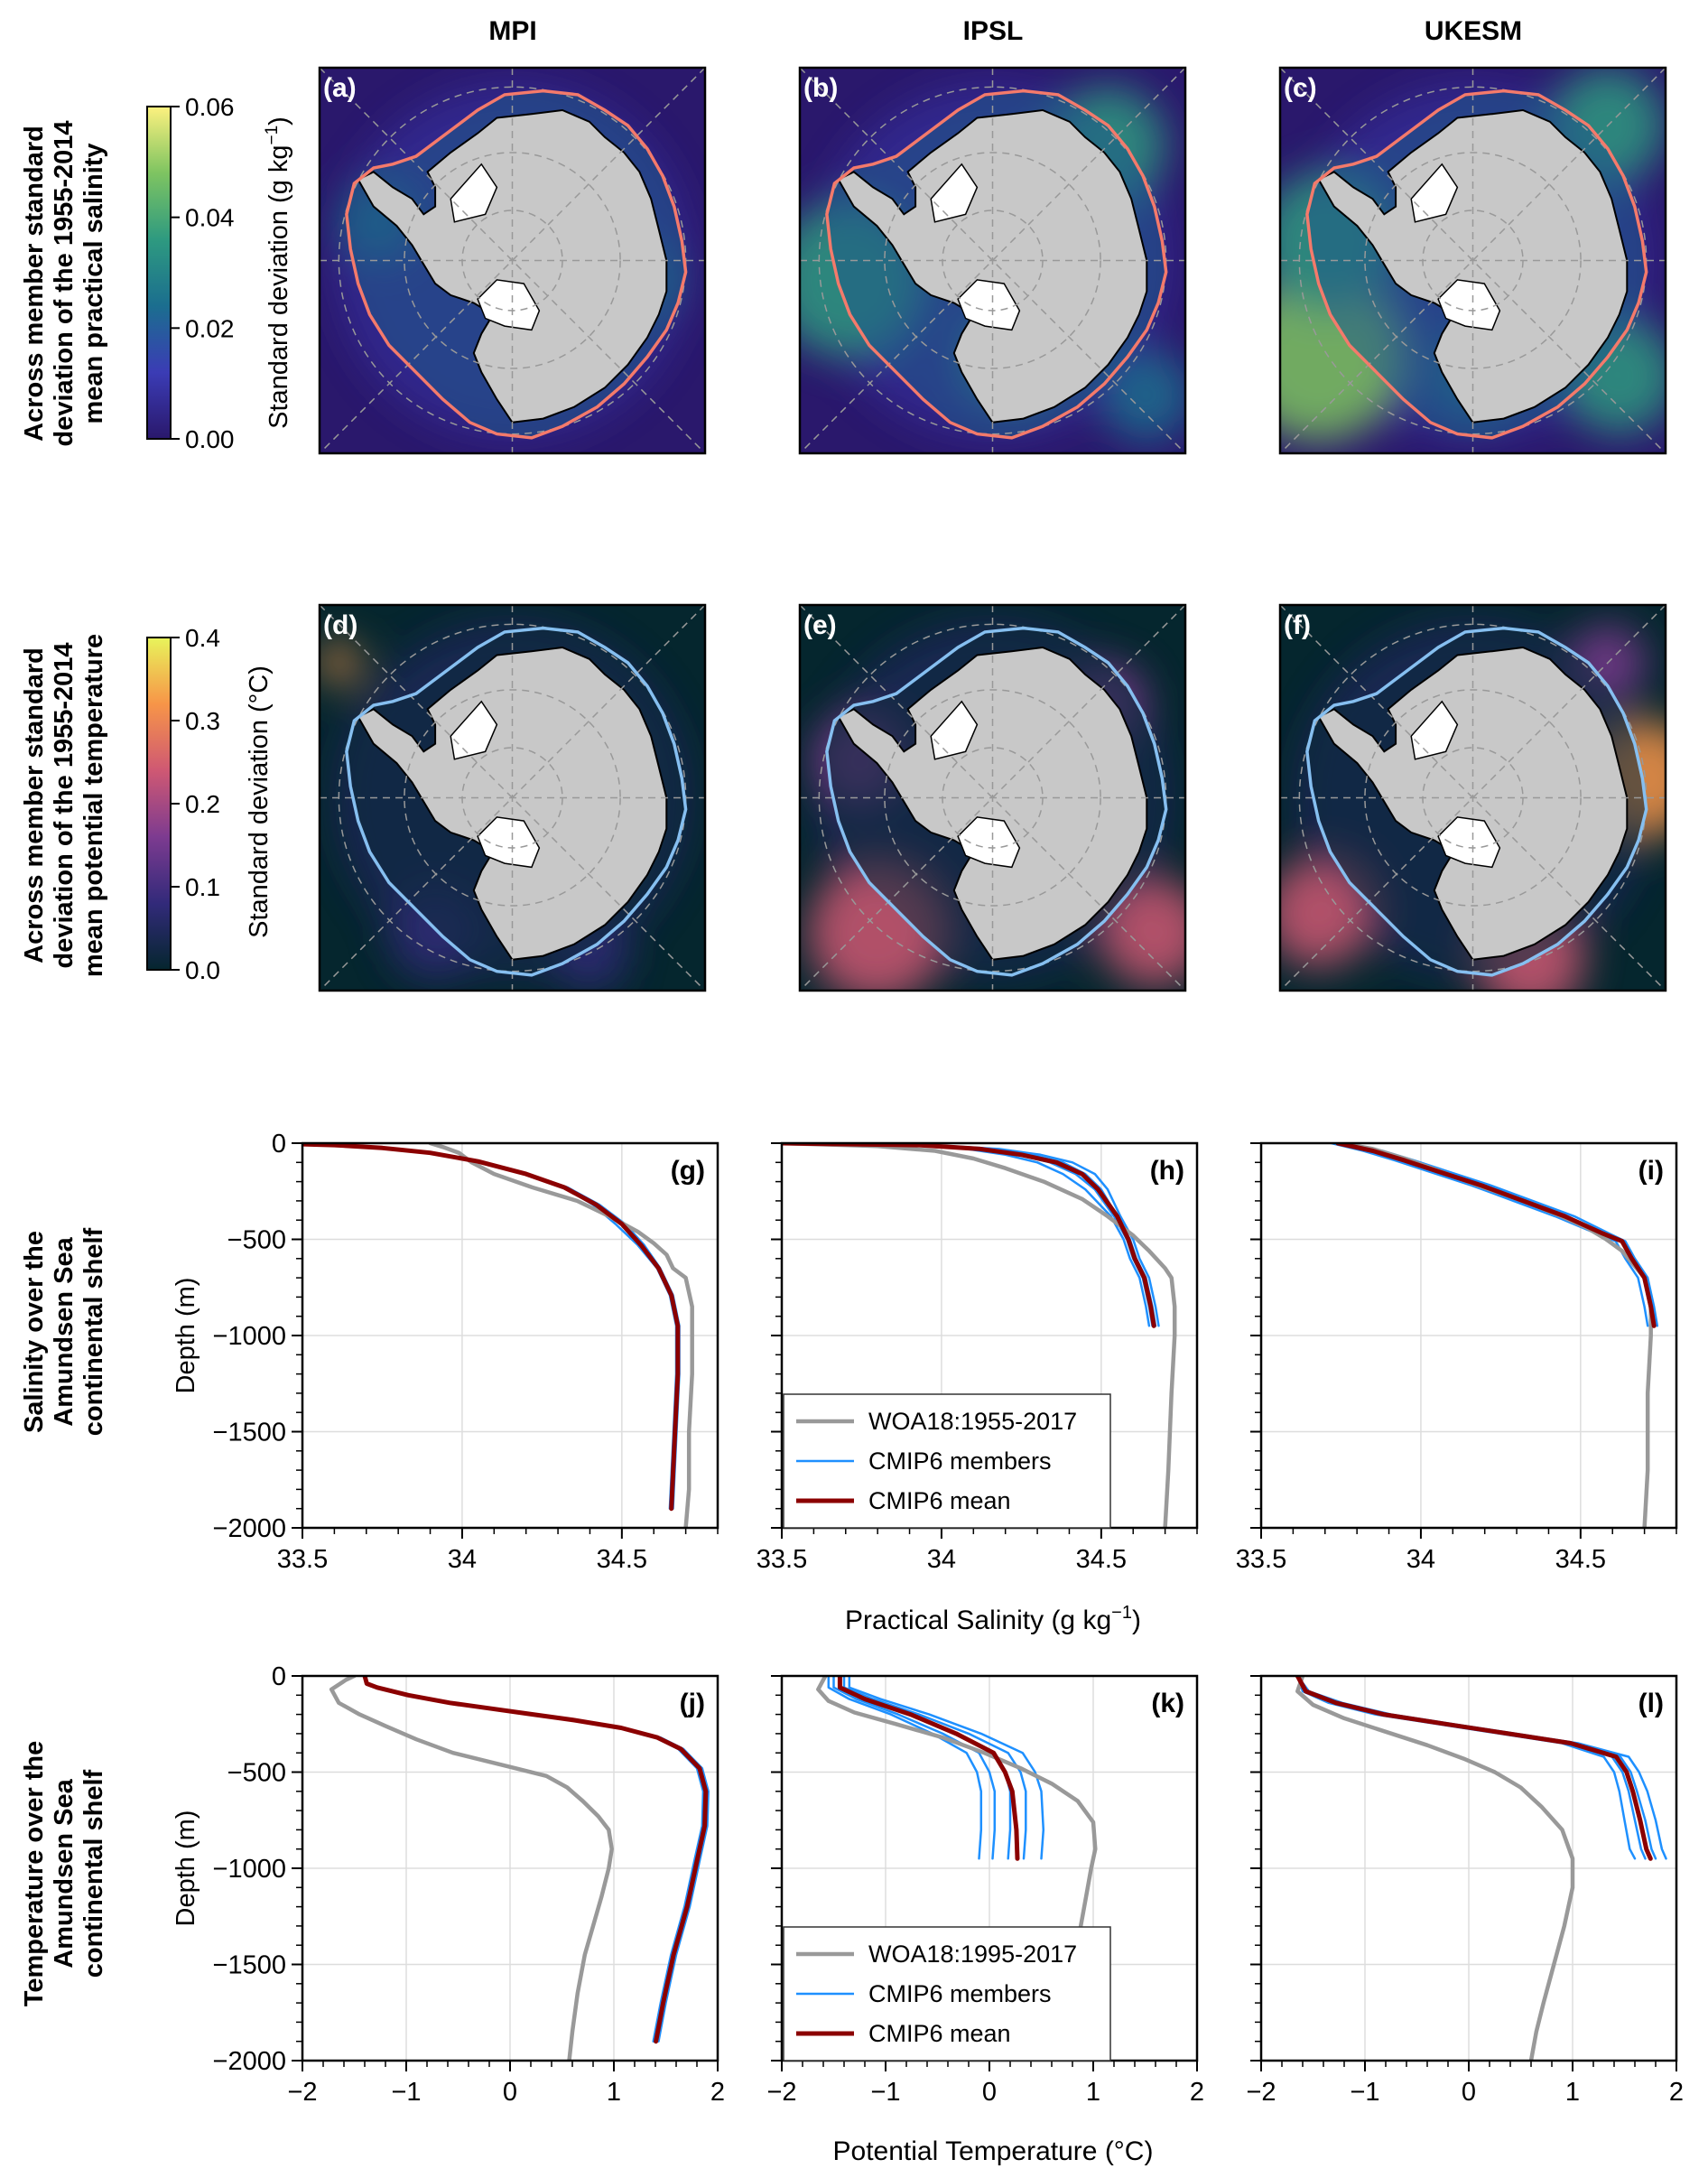 This screenshot has width=1708, height=2178. What do you see at coordinates (1435, 1869) in the screenshot?
I see `observation-line` at bounding box center [1435, 1869].